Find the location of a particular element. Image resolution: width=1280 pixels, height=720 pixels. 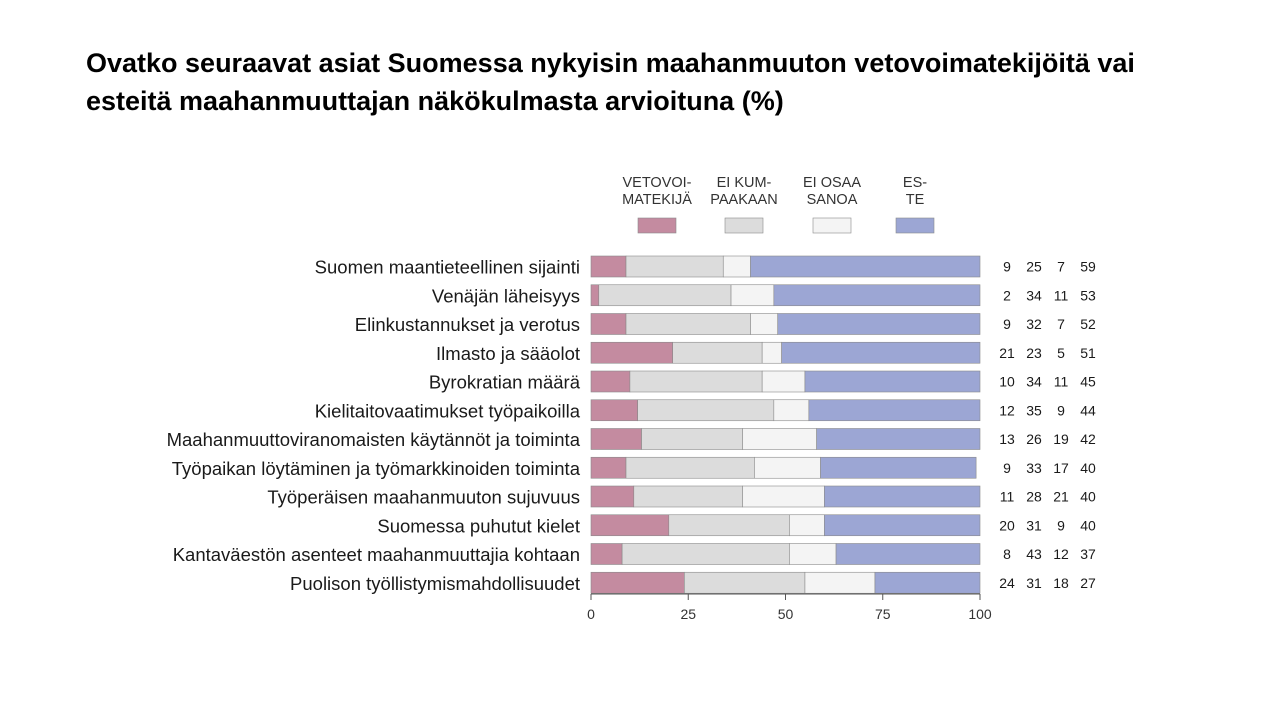

x-axis: 0 25 50 75 100 is located at coordinates (789, 607).